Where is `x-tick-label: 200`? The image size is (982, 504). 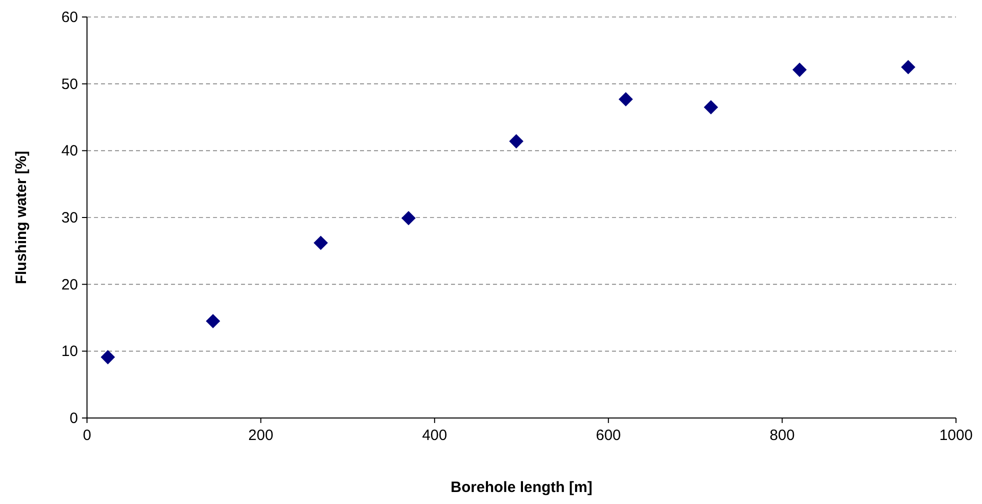 x-tick-label: 200 is located at coordinates (261, 435).